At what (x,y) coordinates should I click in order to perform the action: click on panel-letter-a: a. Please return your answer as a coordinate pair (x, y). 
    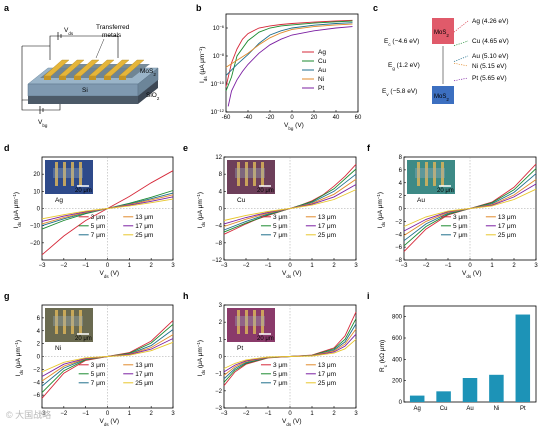
    Looking at the image, I should click on (7, 8).